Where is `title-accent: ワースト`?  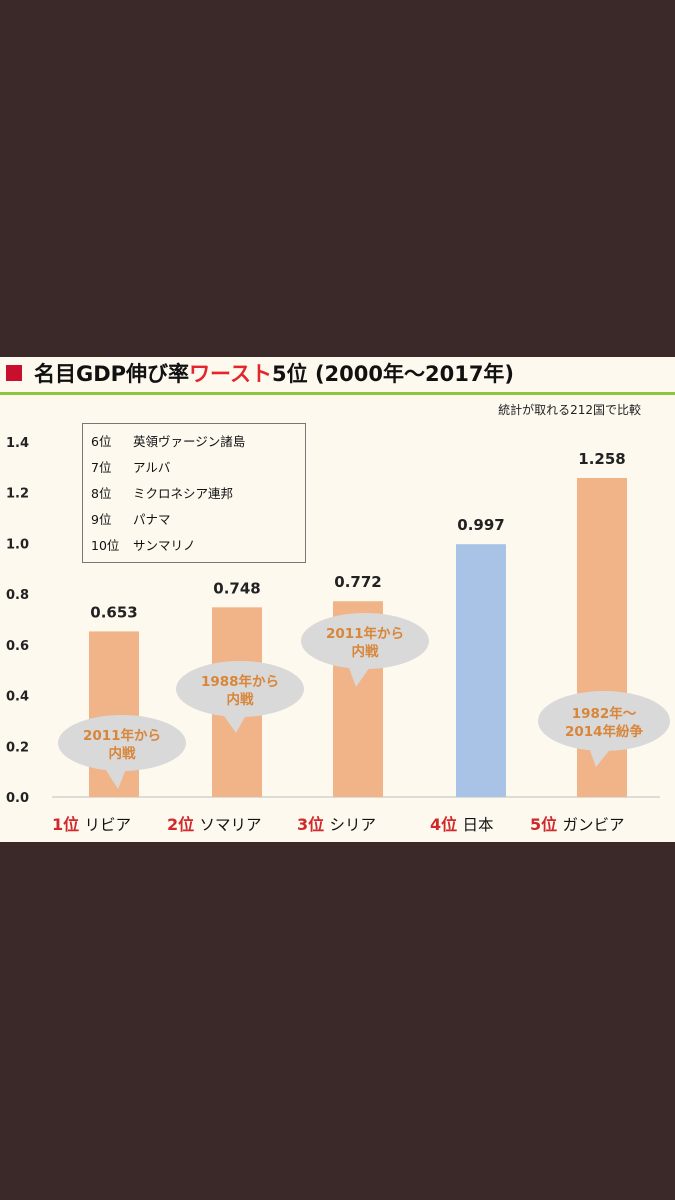 title-accent: ワースト is located at coordinates (231, 374).